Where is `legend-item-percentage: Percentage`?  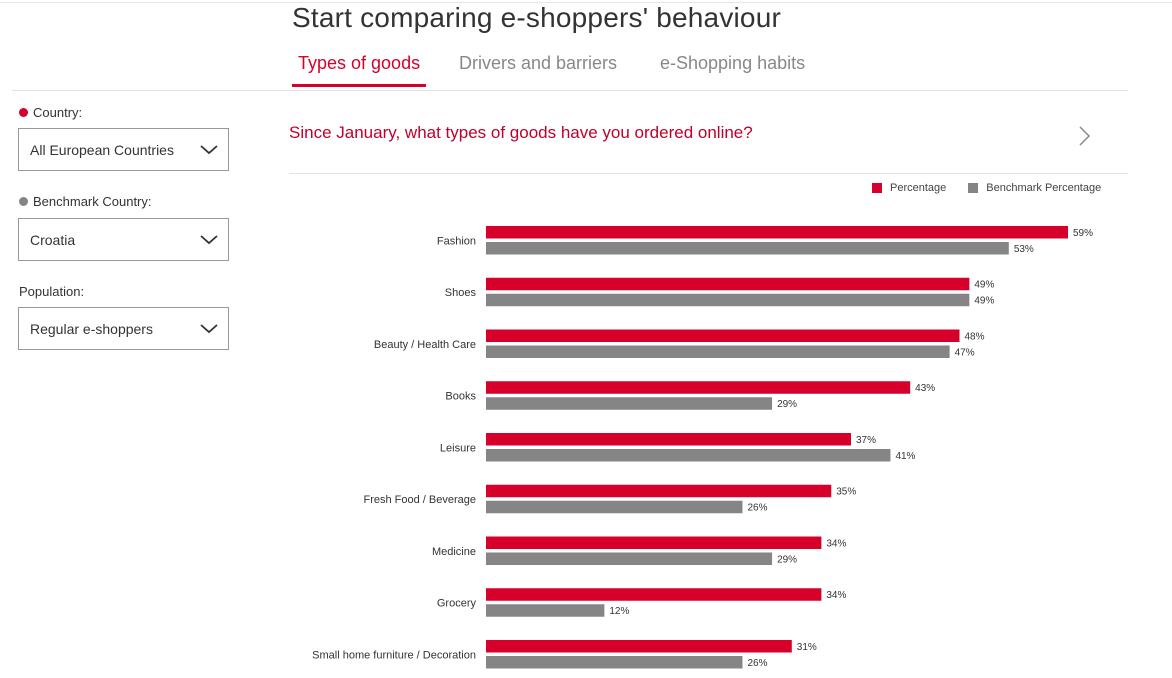 legend-item-percentage: Percentage is located at coordinates (909, 188).